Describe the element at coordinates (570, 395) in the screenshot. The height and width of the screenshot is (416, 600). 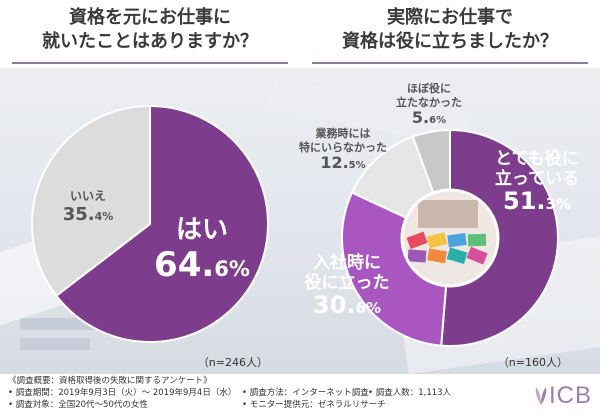
I see `logo-text: ICB` at that location.